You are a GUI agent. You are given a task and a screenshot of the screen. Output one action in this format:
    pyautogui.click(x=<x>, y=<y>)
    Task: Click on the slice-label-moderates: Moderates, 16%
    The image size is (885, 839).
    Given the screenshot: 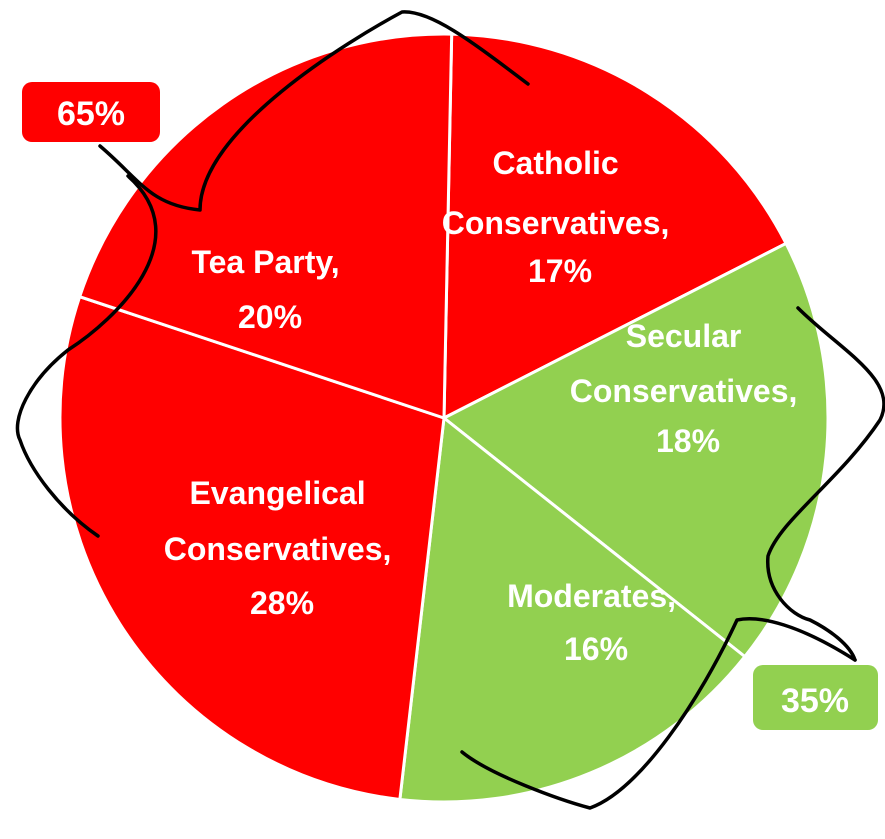 What is the action you would take?
    pyautogui.click(x=596, y=622)
    